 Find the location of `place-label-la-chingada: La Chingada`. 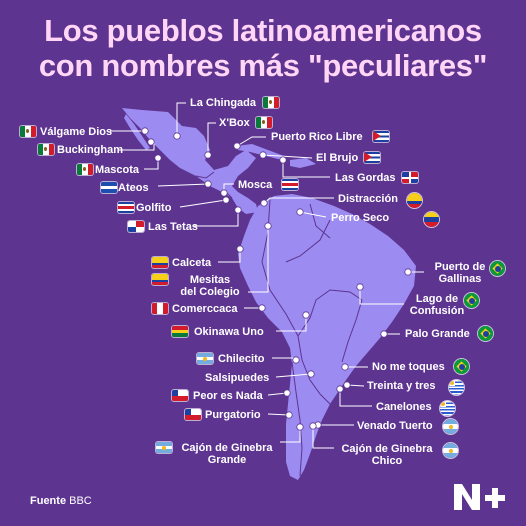

place-label-la-chingada: La Chingada is located at coordinates (223, 103).